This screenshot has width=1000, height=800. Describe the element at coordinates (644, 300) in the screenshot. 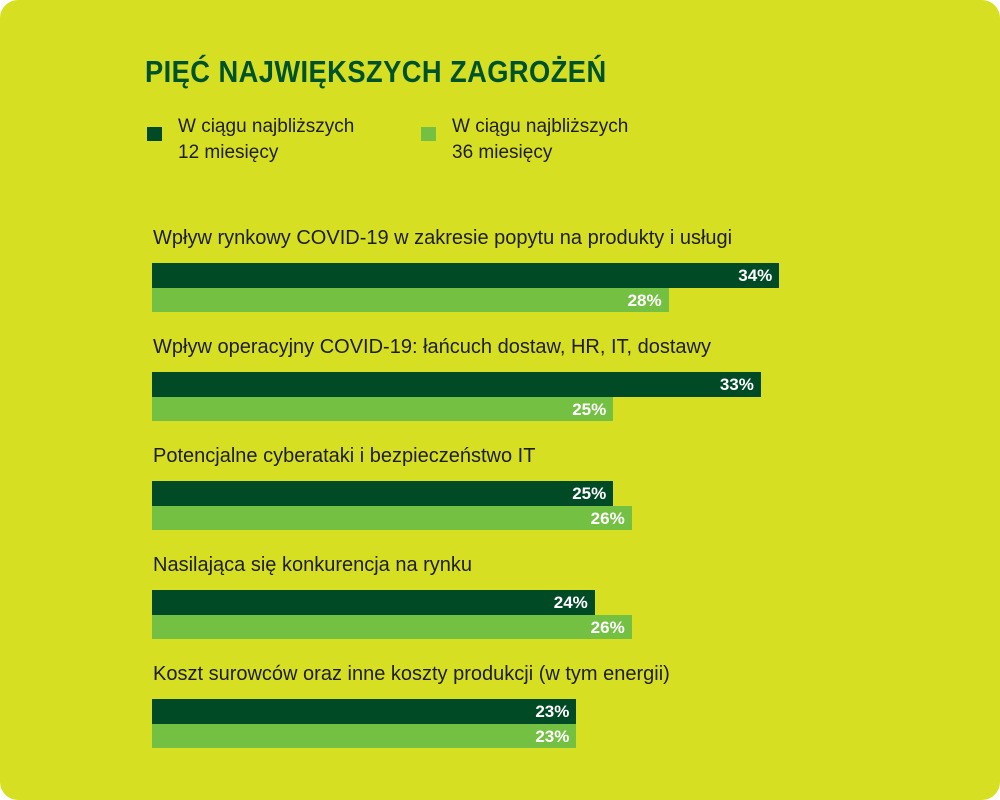

I see `data-label: 28%` at that location.